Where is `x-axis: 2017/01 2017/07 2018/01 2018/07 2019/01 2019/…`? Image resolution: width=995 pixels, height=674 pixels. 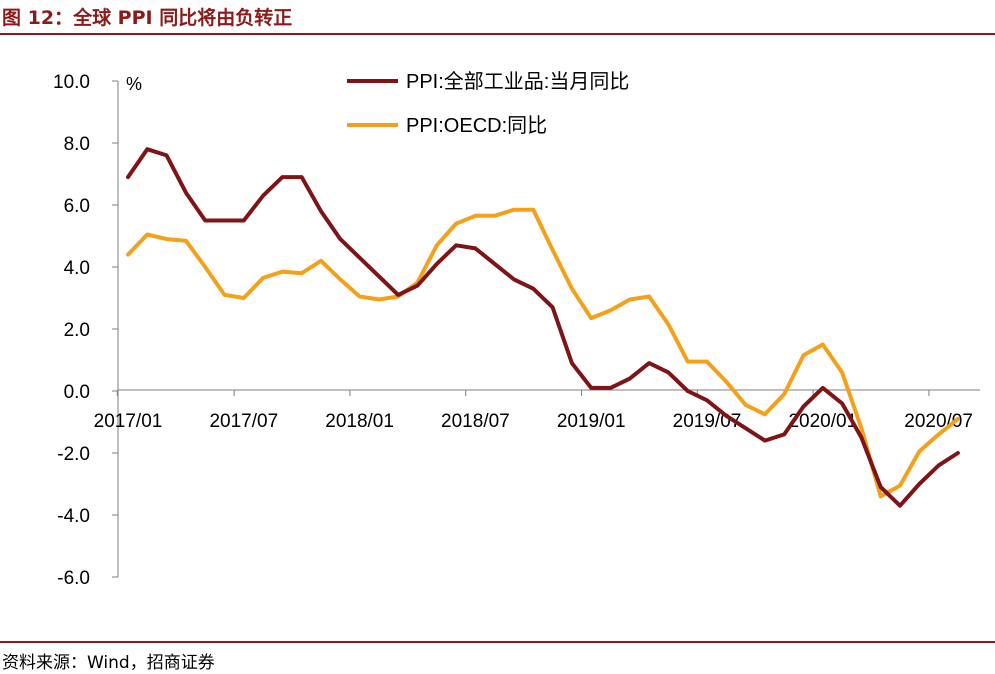 x-axis: 2017/01 2017/07 2018/01 2018/07 2019/01 2019/… is located at coordinates (537, 410).